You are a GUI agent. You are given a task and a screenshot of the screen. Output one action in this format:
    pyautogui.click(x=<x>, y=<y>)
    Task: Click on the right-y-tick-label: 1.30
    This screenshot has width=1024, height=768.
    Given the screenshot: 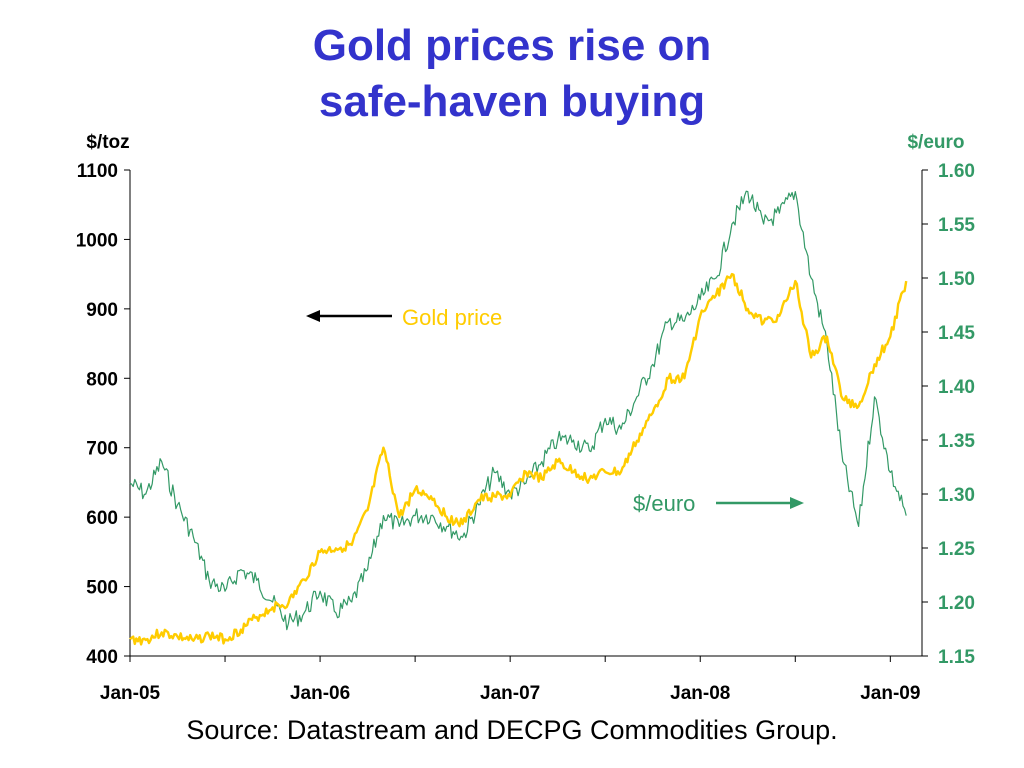 What is the action you would take?
    pyautogui.click(x=956, y=495)
    